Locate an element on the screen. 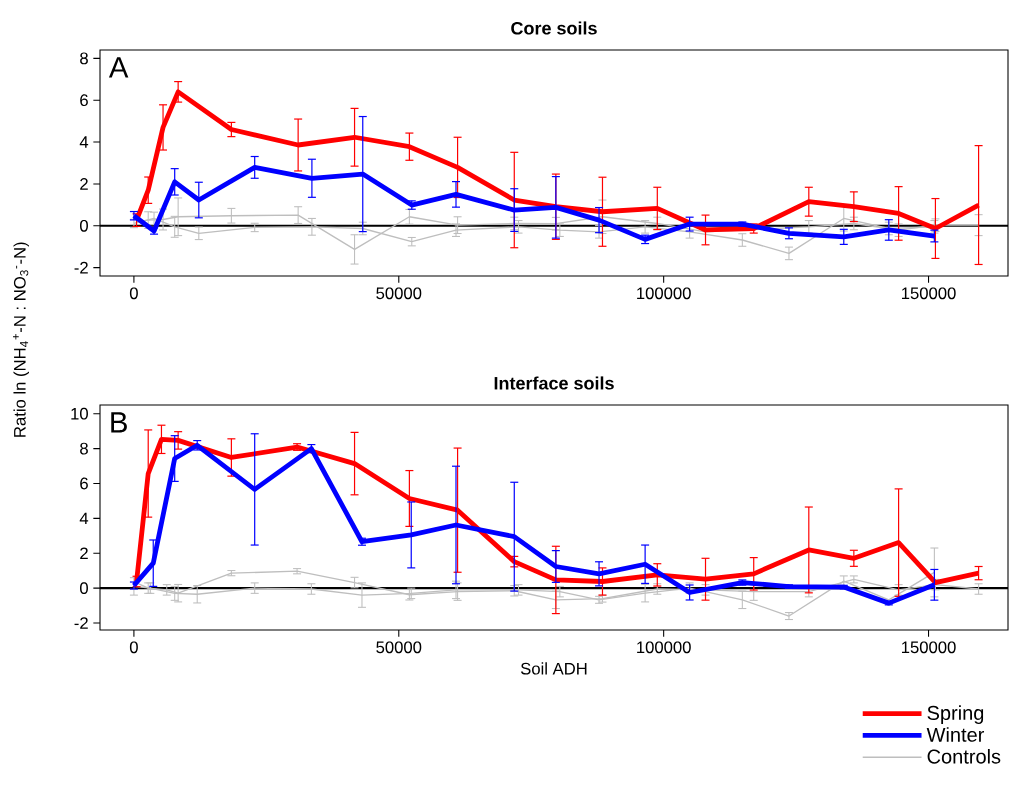 The image size is (1014, 795). legend-label: Winter is located at coordinates (955, 734).